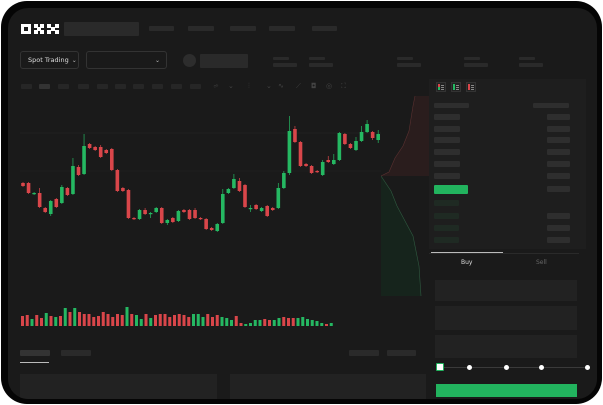  I want to click on tab-open-orders, so click(35, 353).